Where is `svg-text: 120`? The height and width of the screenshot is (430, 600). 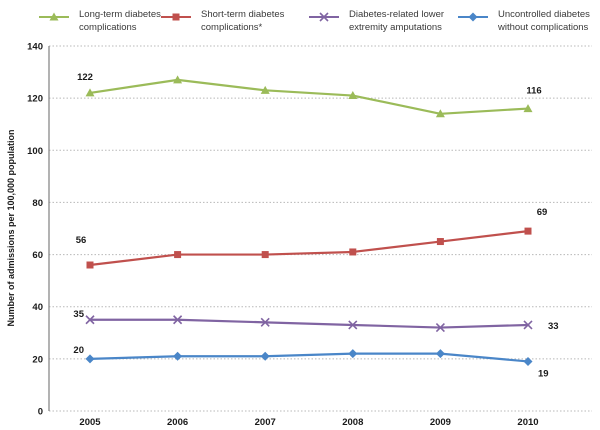 svg-text: 120 is located at coordinates (35, 99).